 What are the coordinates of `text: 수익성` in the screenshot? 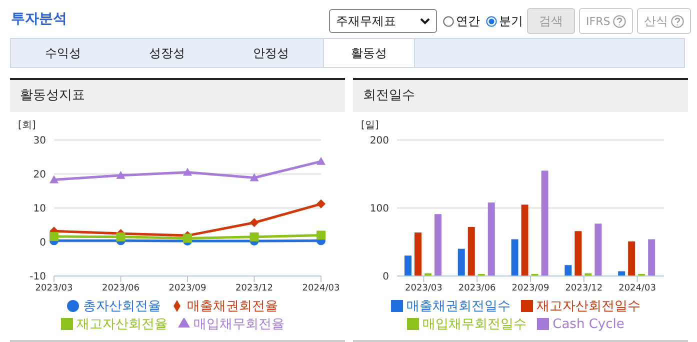 It's located at (63, 53).